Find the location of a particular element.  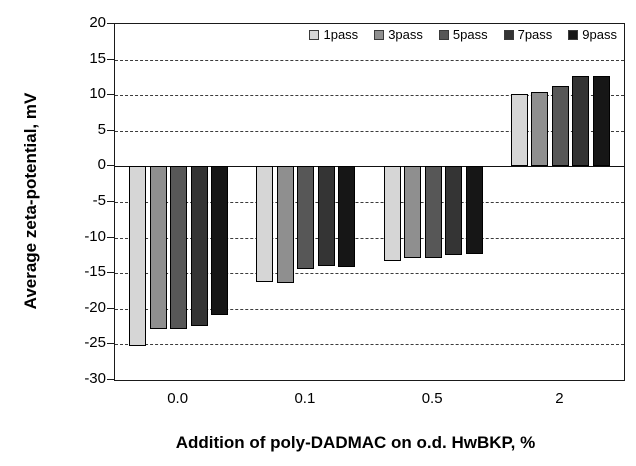

x-tick-label-0.5: 0.5 is located at coordinates (432, 398).